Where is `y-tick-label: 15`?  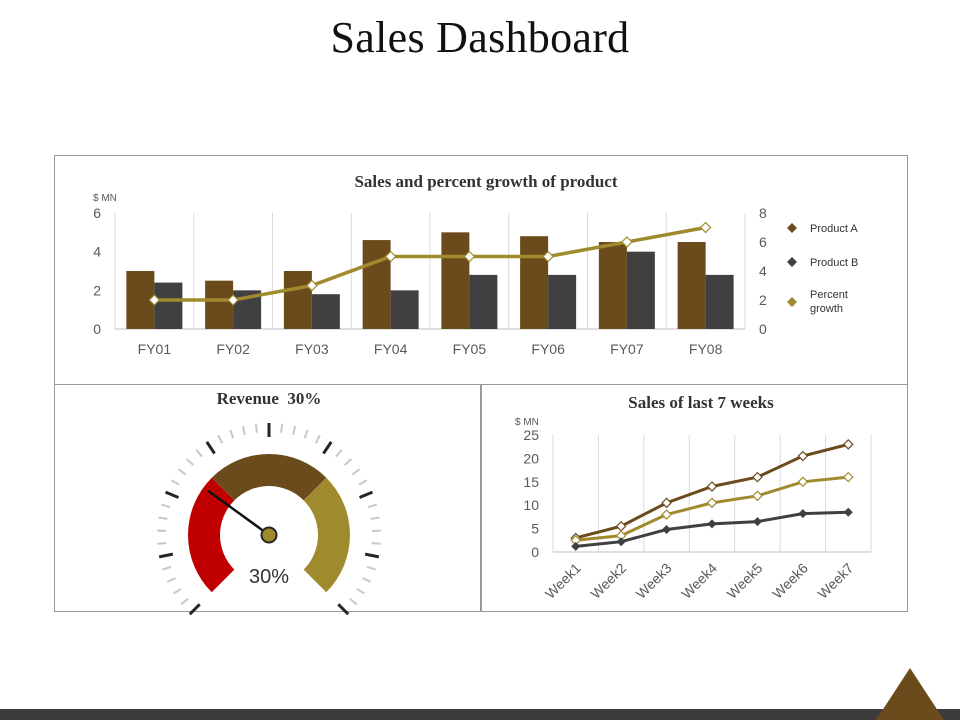 y-tick-label: 15 is located at coordinates (531, 482).